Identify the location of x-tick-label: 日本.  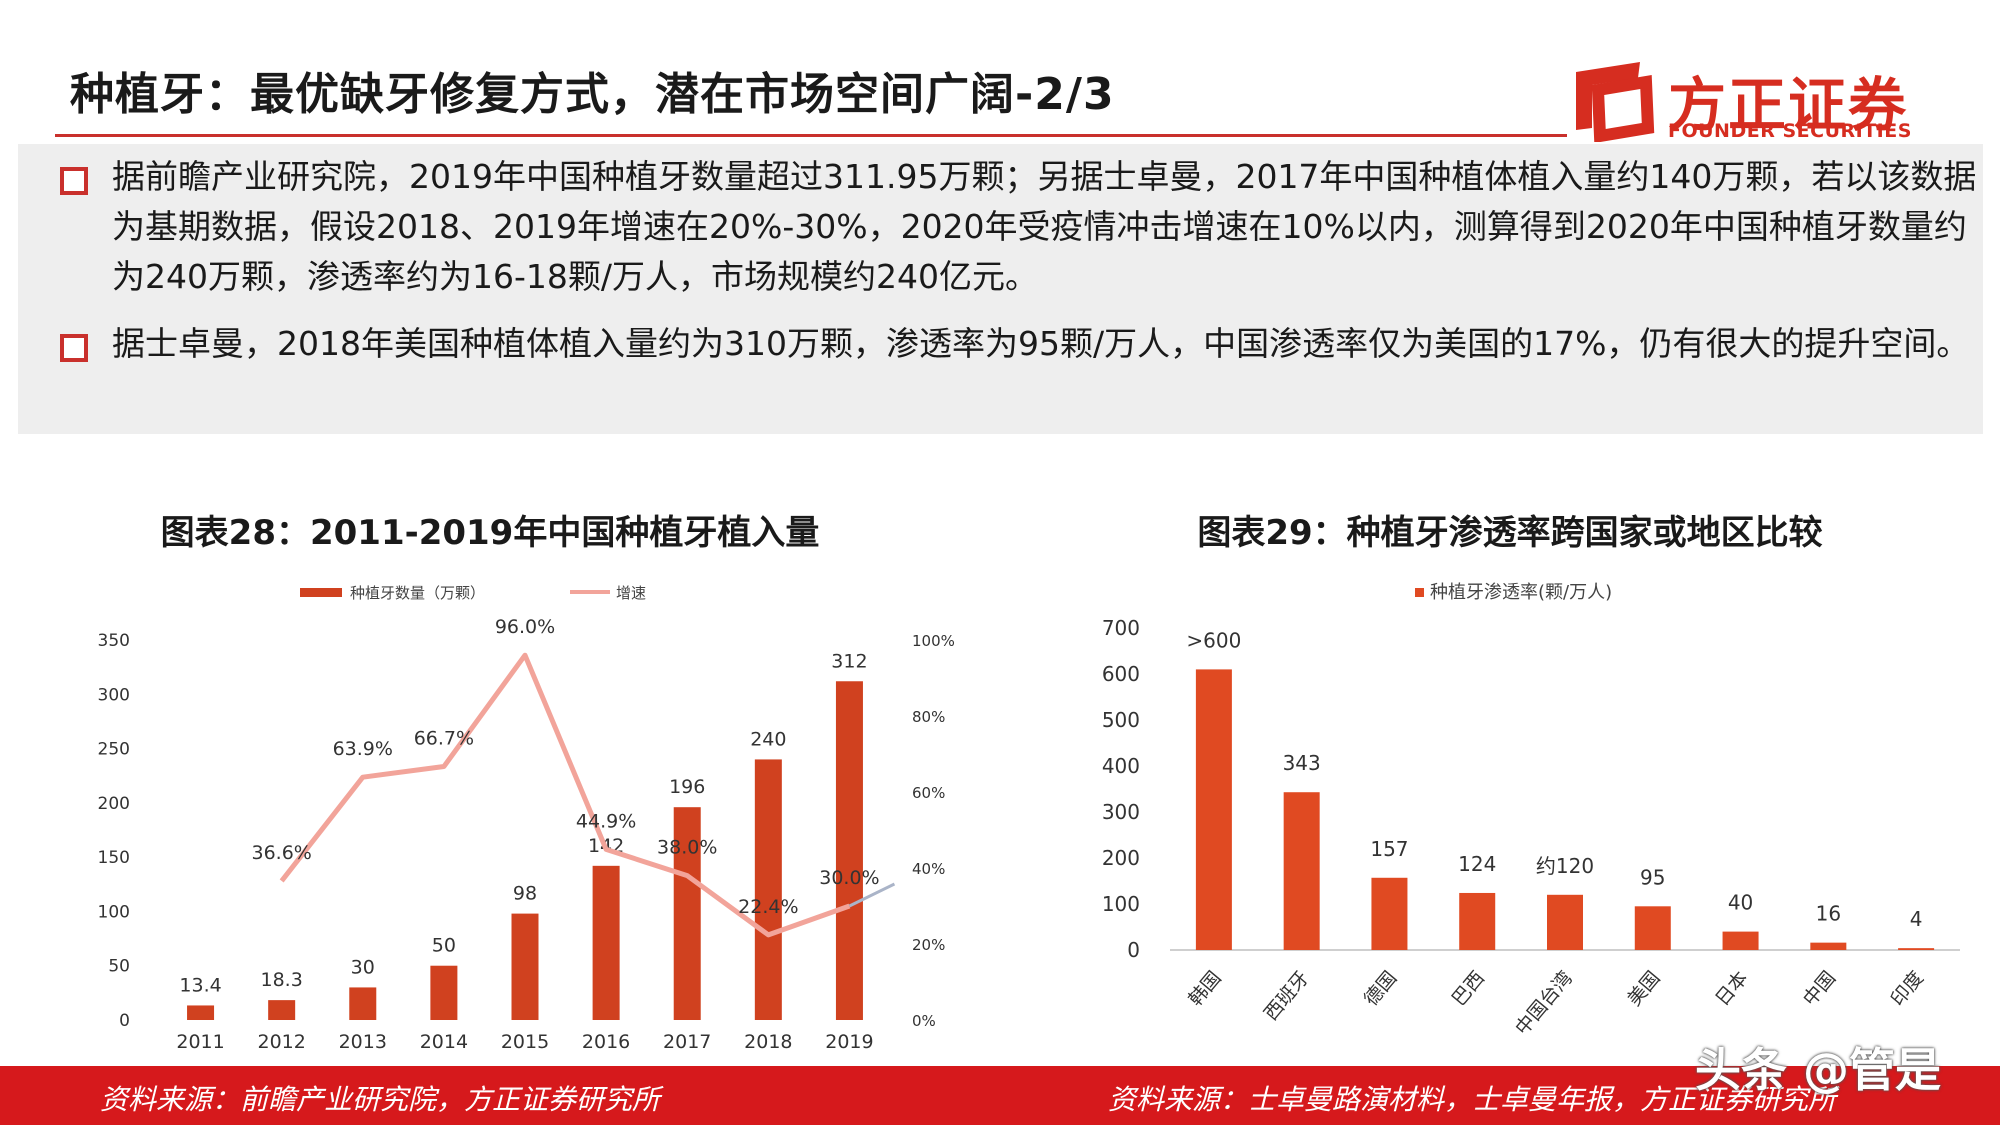
(1731, 988).